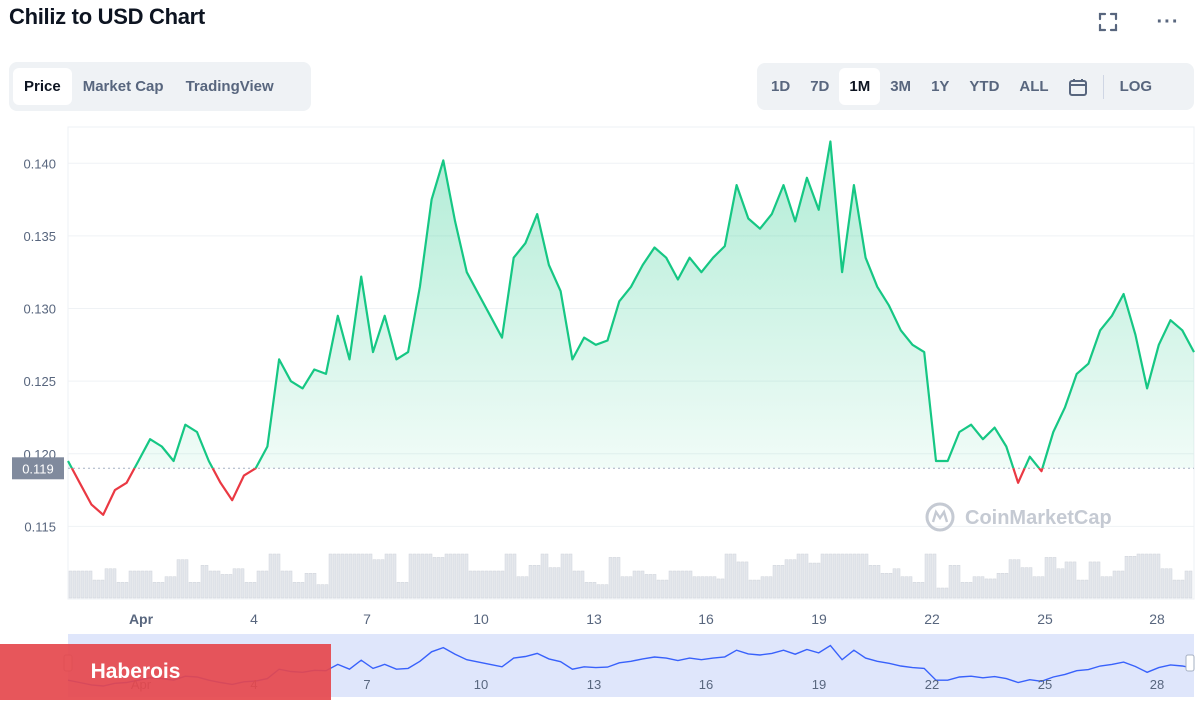 The width and height of the screenshot is (1200, 703). What do you see at coordinates (1136, 86) in the screenshot?
I see `log-scale-button: LOG` at bounding box center [1136, 86].